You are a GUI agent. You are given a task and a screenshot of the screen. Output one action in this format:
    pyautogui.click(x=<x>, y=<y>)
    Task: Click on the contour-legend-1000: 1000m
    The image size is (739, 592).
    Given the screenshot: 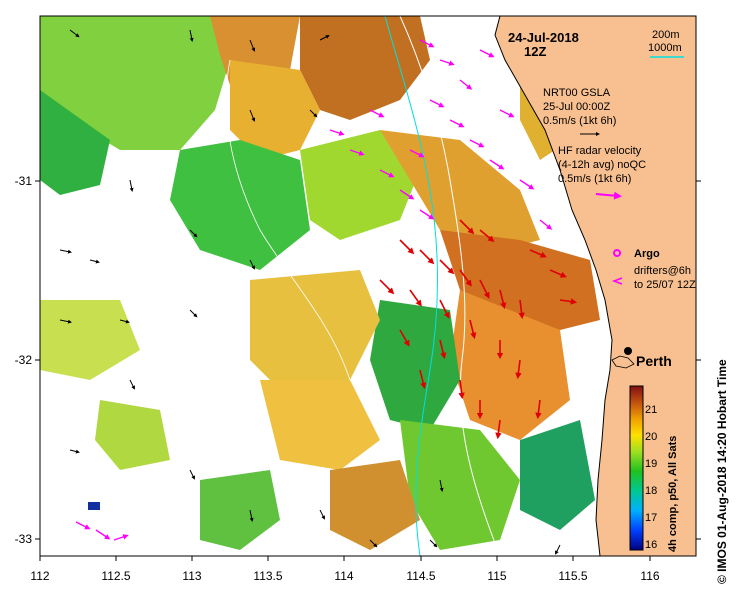 What is the action you would take?
    pyautogui.click(x=665, y=48)
    